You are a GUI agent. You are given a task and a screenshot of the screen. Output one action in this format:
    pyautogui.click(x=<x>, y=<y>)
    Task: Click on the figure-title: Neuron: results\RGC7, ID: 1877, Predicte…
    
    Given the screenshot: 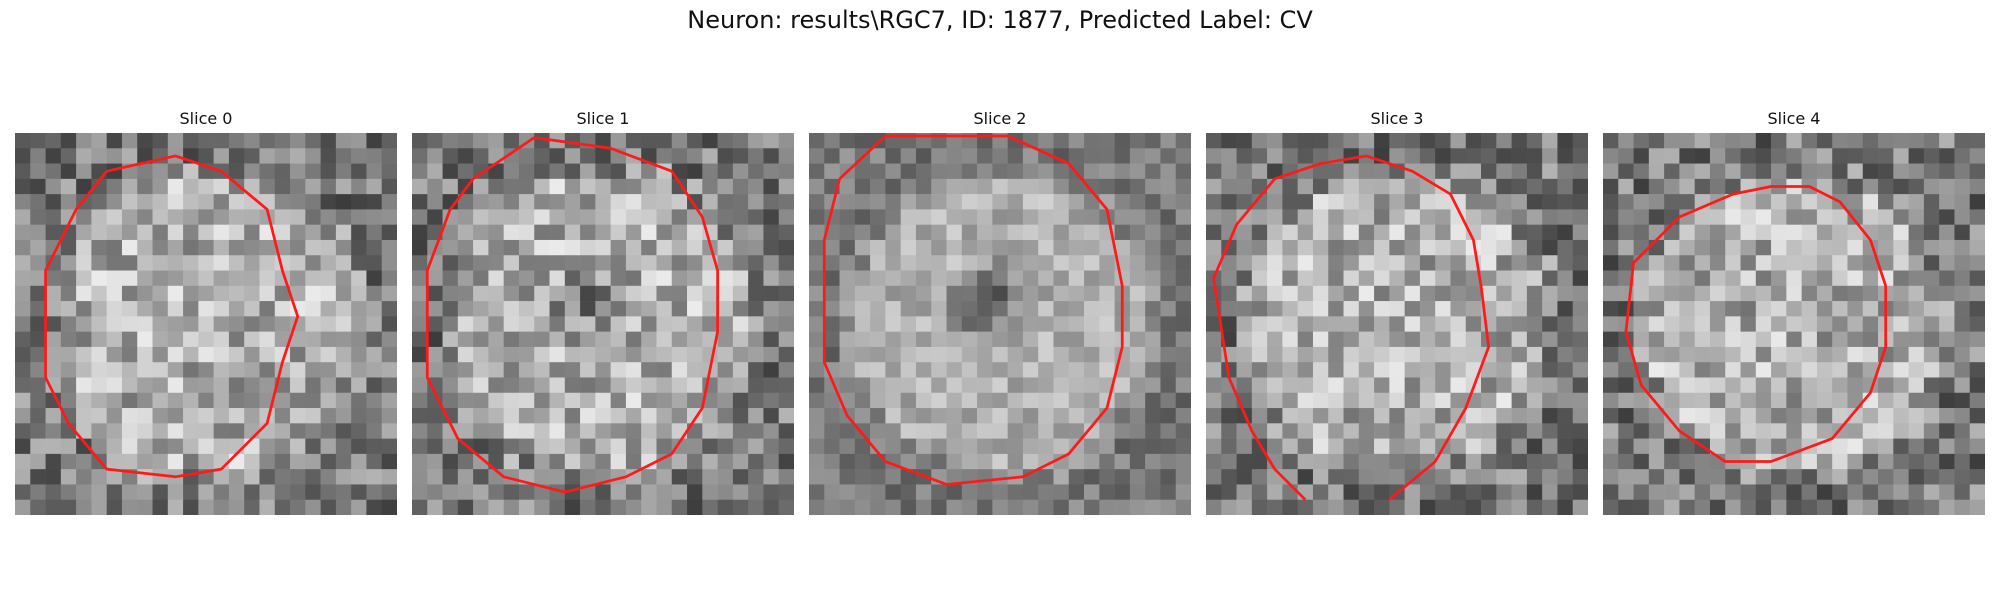 What is the action you would take?
    pyautogui.click(x=1000, y=20)
    